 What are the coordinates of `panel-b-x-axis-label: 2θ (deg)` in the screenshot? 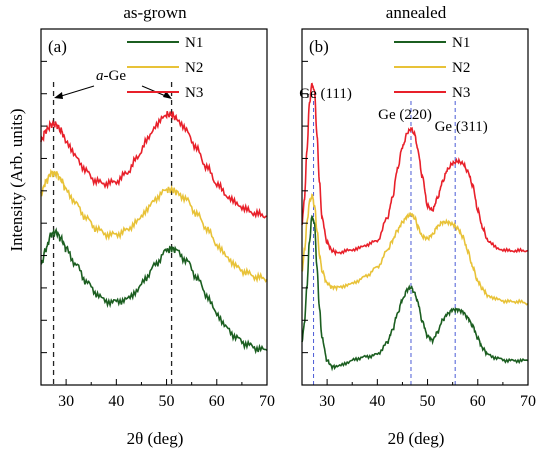 It's located at (416, 438).